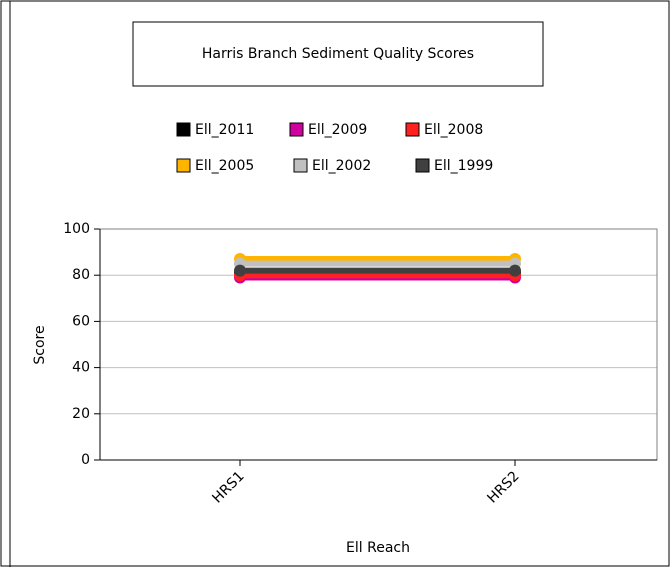 This screenshot has height=568, width=671. I want to click on y-tick-label: 60, so click(81, 321).